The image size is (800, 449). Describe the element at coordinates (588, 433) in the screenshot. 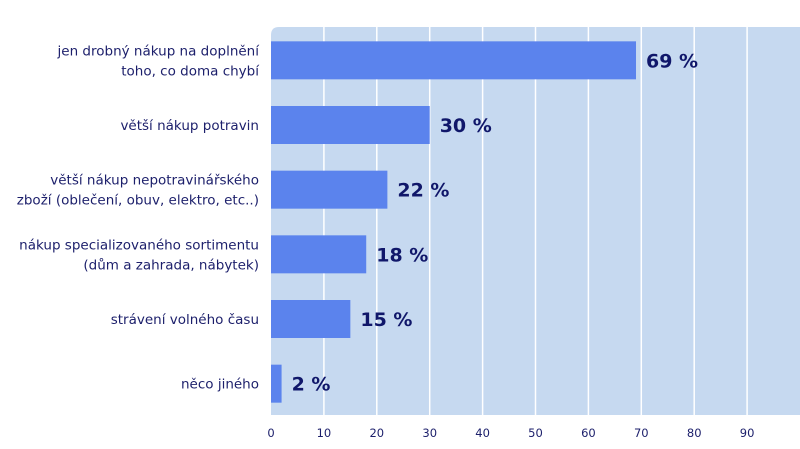

I see `x-tick-label: 60` at that location.